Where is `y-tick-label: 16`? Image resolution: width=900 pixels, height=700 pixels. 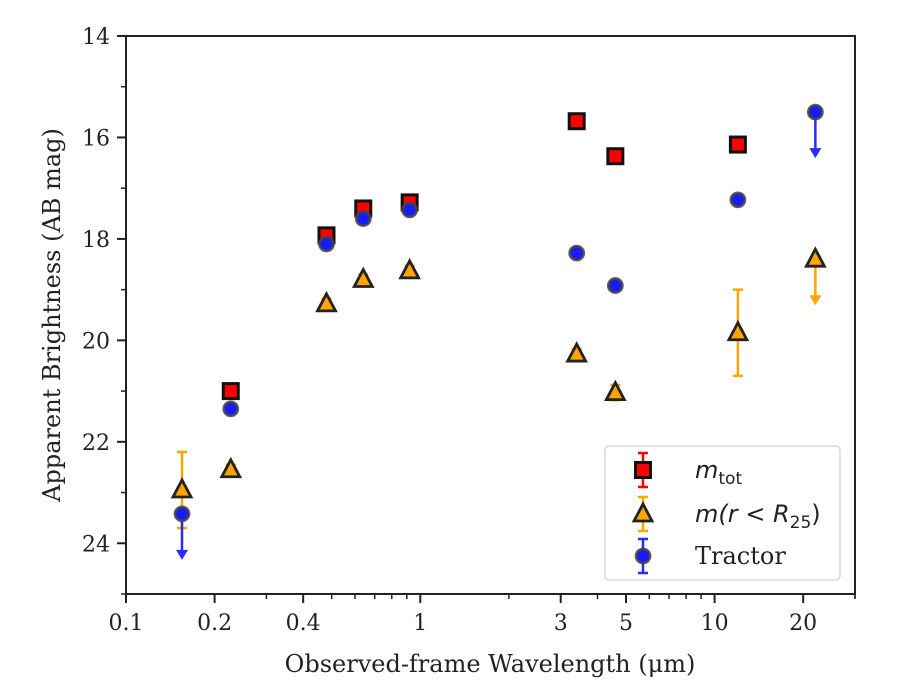
y-tick-label: 16 is located at coordinates (96, 138).